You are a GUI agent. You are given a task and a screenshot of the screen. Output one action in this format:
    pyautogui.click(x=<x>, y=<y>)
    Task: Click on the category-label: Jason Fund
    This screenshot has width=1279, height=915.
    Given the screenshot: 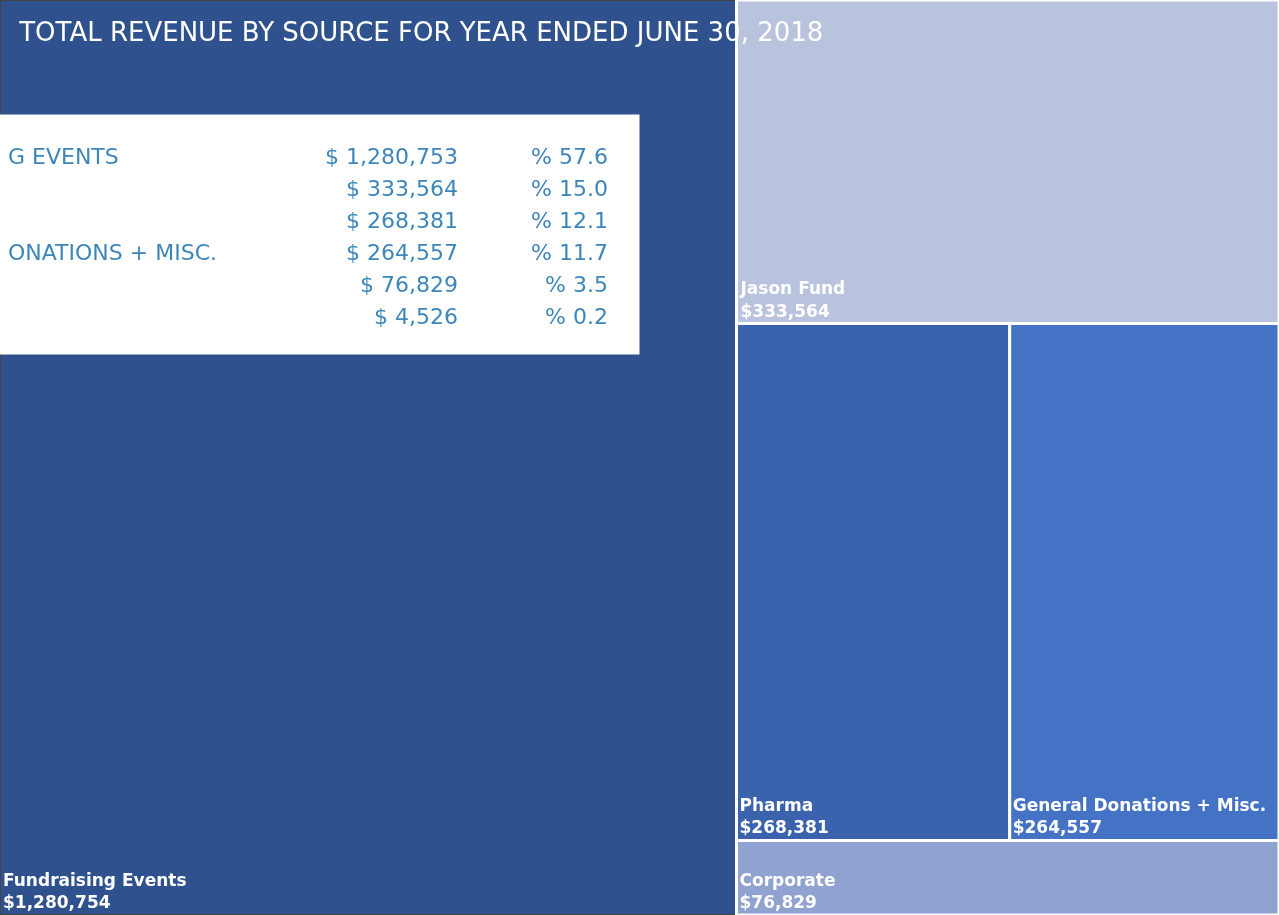 What is the action you would take?
    pyautogui.click(x=792, y=288)
    